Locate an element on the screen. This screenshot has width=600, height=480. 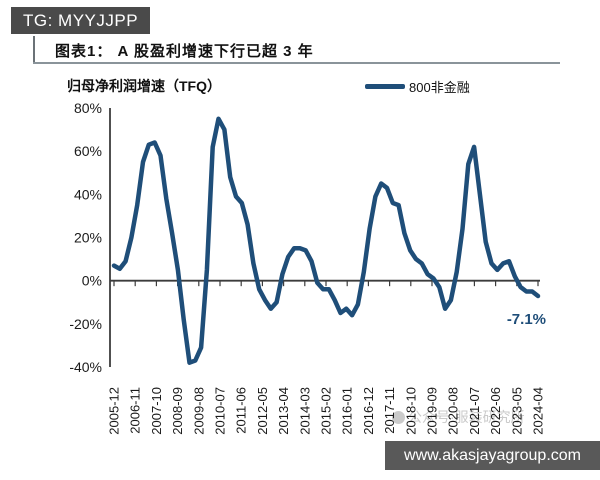
source-watermark: 公众号·服装研究所 is located at coordinates (458, 417).